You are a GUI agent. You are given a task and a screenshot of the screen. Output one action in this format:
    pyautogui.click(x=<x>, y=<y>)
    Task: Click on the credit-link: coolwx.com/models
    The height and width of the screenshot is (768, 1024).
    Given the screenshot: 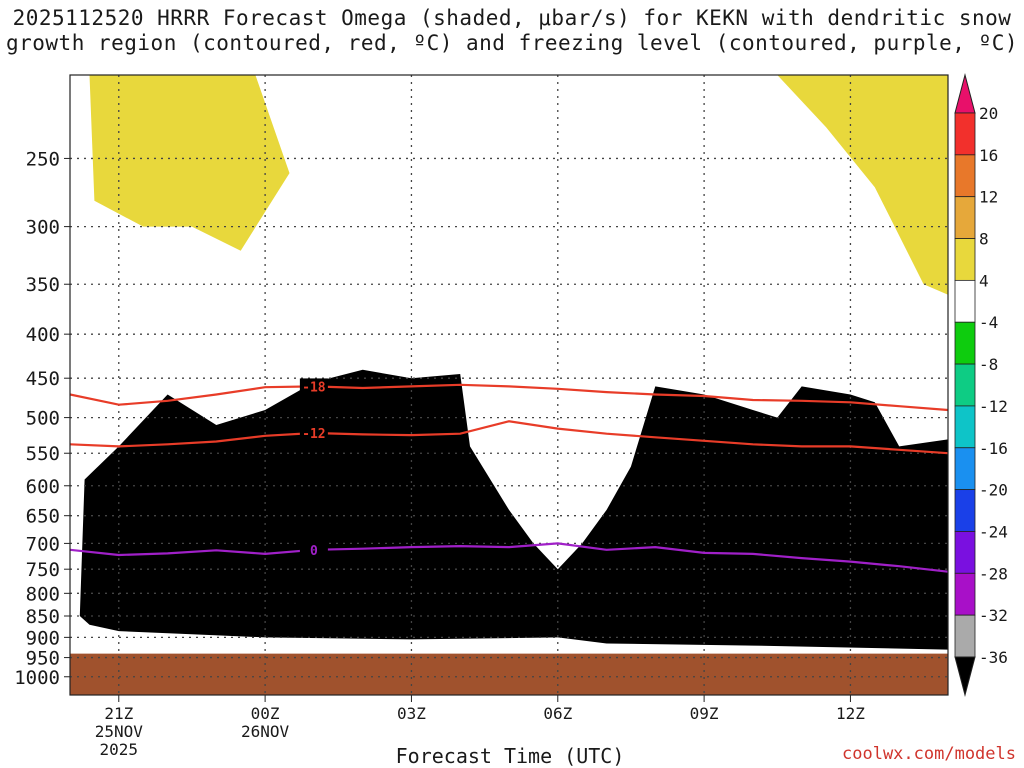 What is the action you would take?
    pyautogui.click(x=929, y=754)
    